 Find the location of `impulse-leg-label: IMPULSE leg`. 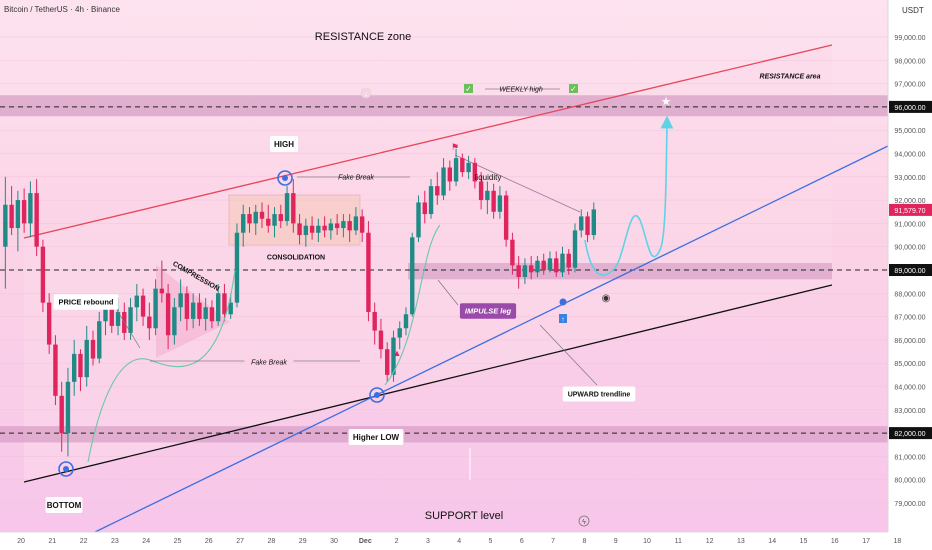

impulse-leg-label: IMPULSE leg is located at coordinates (488, 311).